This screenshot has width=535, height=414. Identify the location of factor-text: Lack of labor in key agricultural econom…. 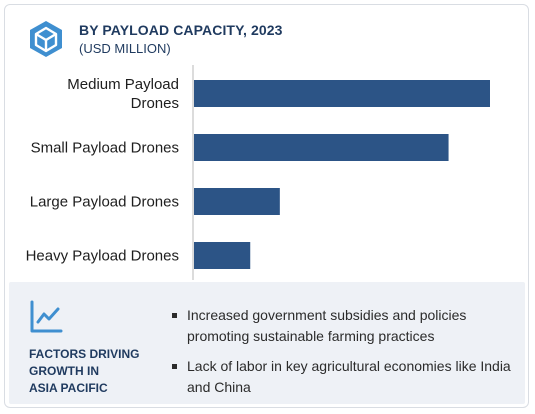
(349, 376).